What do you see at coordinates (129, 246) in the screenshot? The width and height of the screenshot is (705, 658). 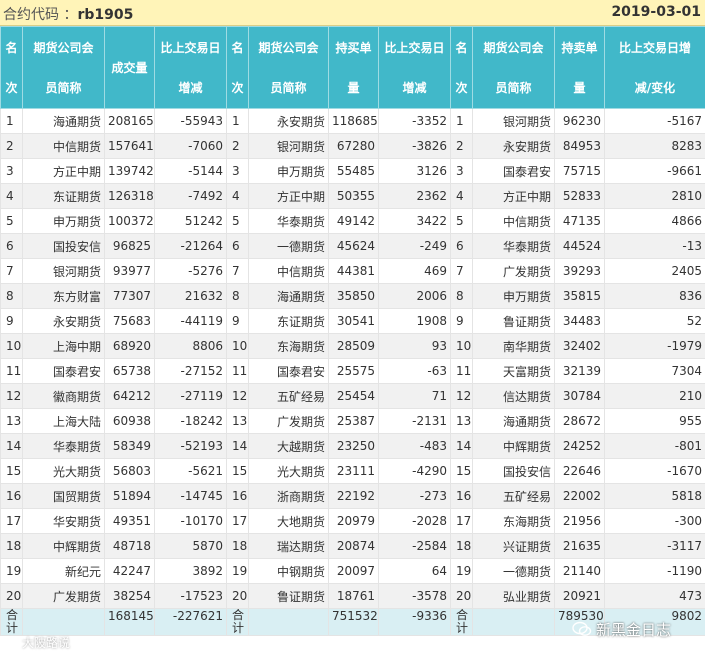 I see `cell-volume: 96825` at bounding box center [129, 246].